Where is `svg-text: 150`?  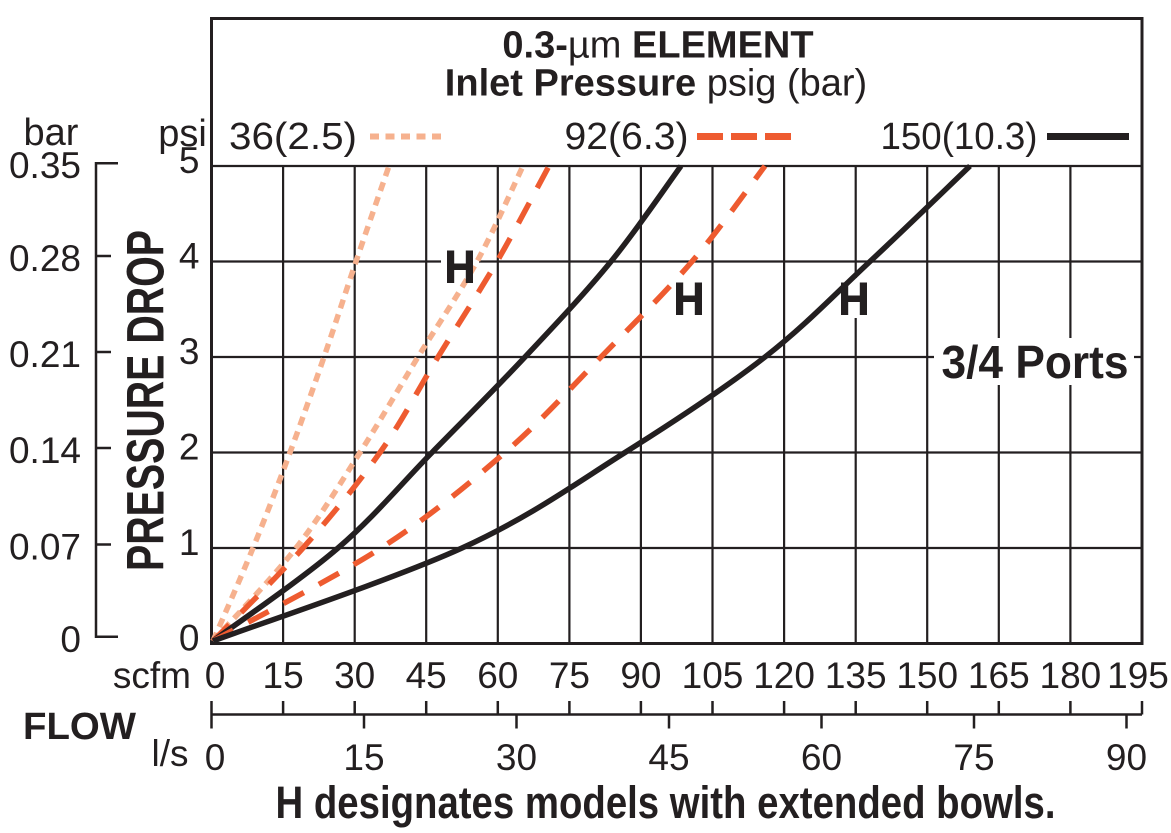 svg-text: 150 is located at coordinates (927, 675).